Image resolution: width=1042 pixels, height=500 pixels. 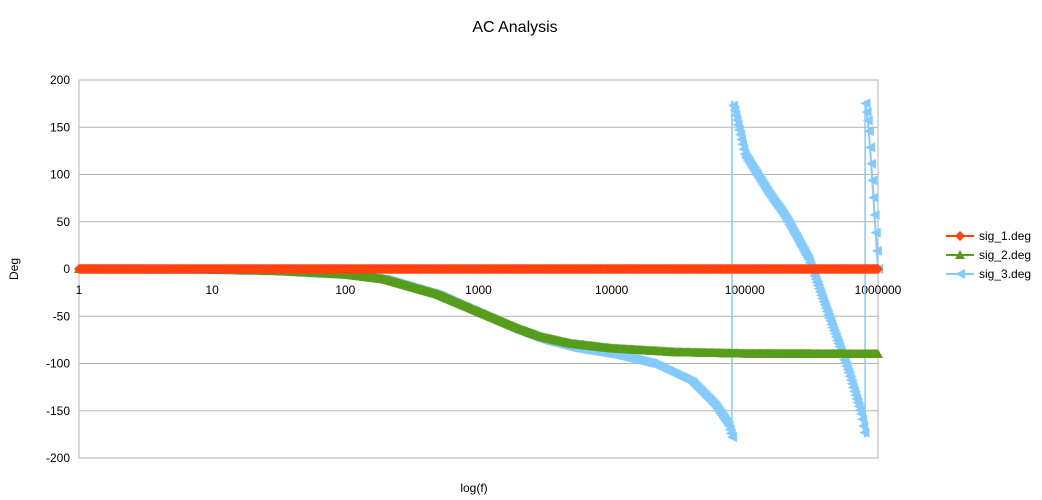 What do you see at coordinates (58, 411) in the screenshot?
I see `y-tick-label: -150` at bounding box center [58, 411].